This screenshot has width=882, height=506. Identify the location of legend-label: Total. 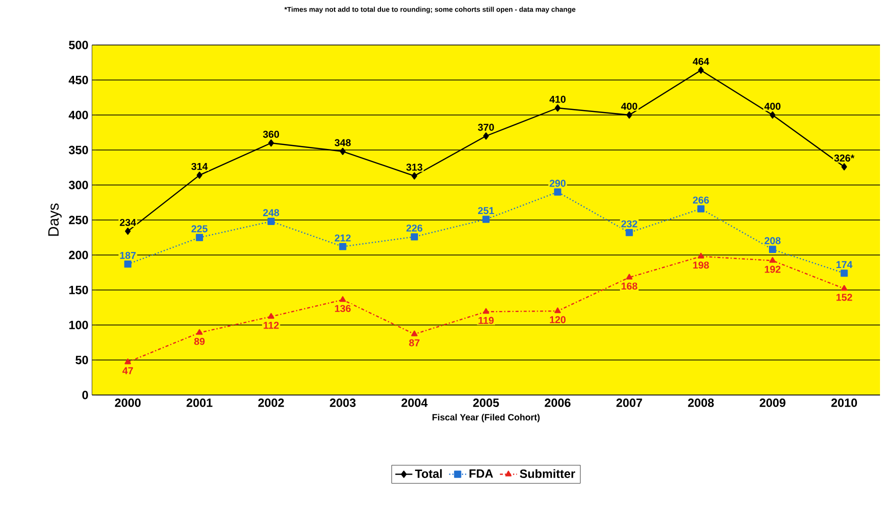
(428, 473).